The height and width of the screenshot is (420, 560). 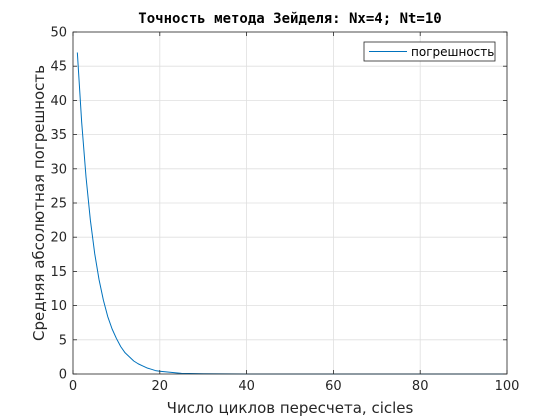 I want to click on legend-label: погрешность, so click(x=452, y=52).